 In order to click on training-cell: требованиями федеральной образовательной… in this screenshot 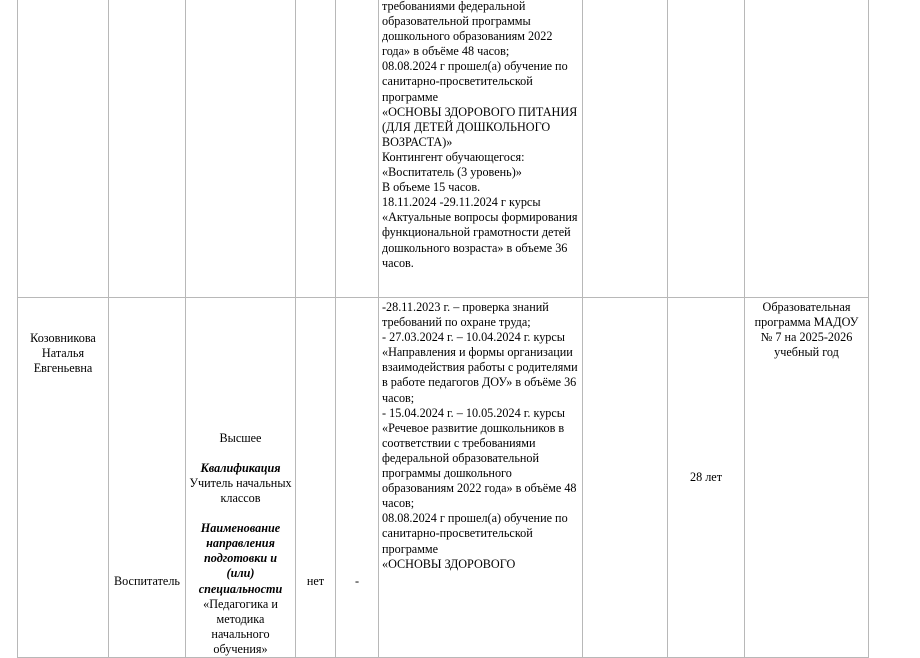, I will do `click(480, 149)`.